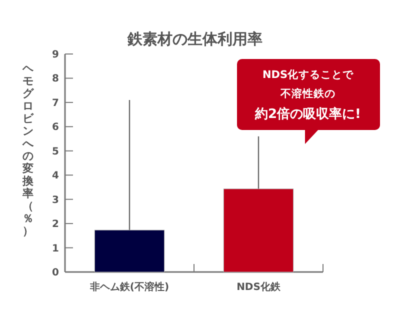  Describe the element at coordinates (56, 103) in the screenshot. I see `y-tick-label: 7` at that location.